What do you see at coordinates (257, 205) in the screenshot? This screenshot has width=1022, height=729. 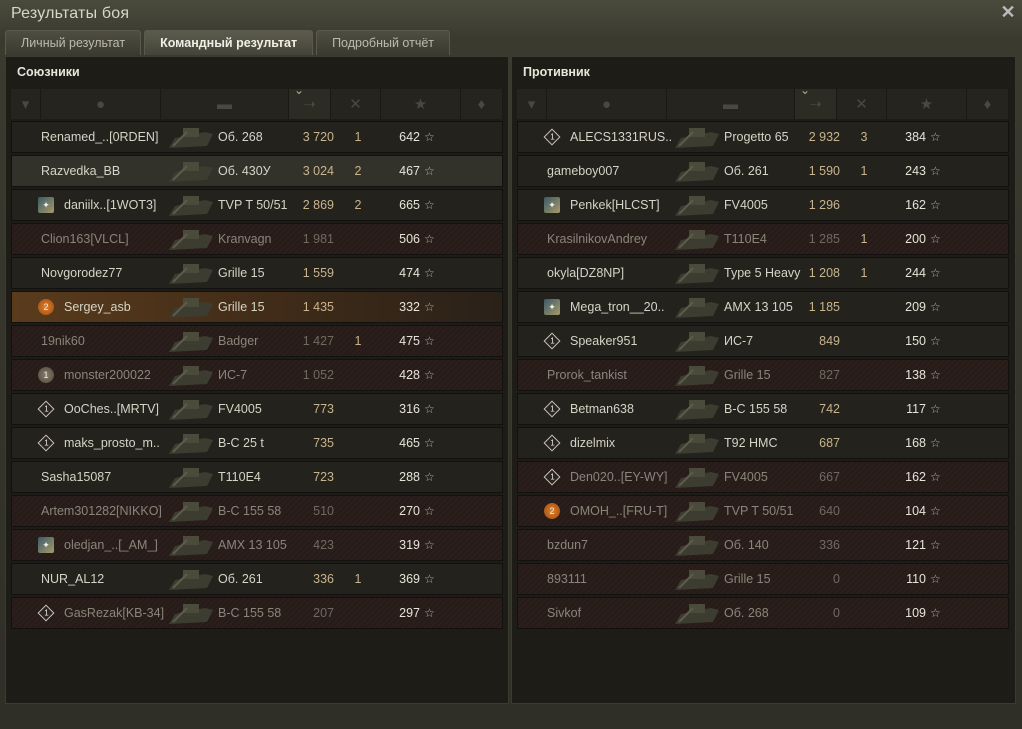 I see `player-row: ✦ daniilx..[1WOT3] TVP T 50/51 2 869 2 665 ☆` at bounding box center [257, 205].